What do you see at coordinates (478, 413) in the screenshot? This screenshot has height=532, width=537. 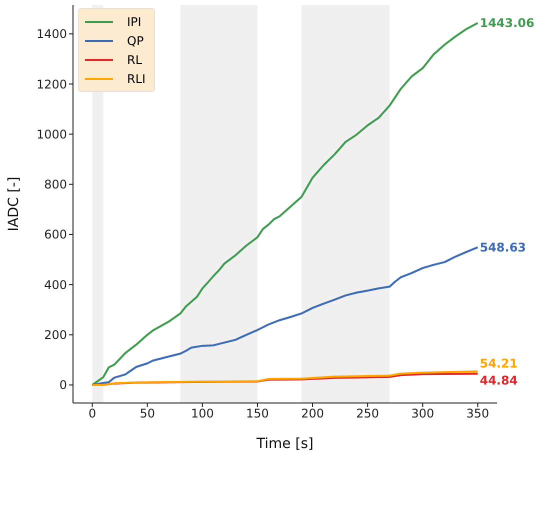 I see `x-tick-label: 350` at bounding box center [478, 413].